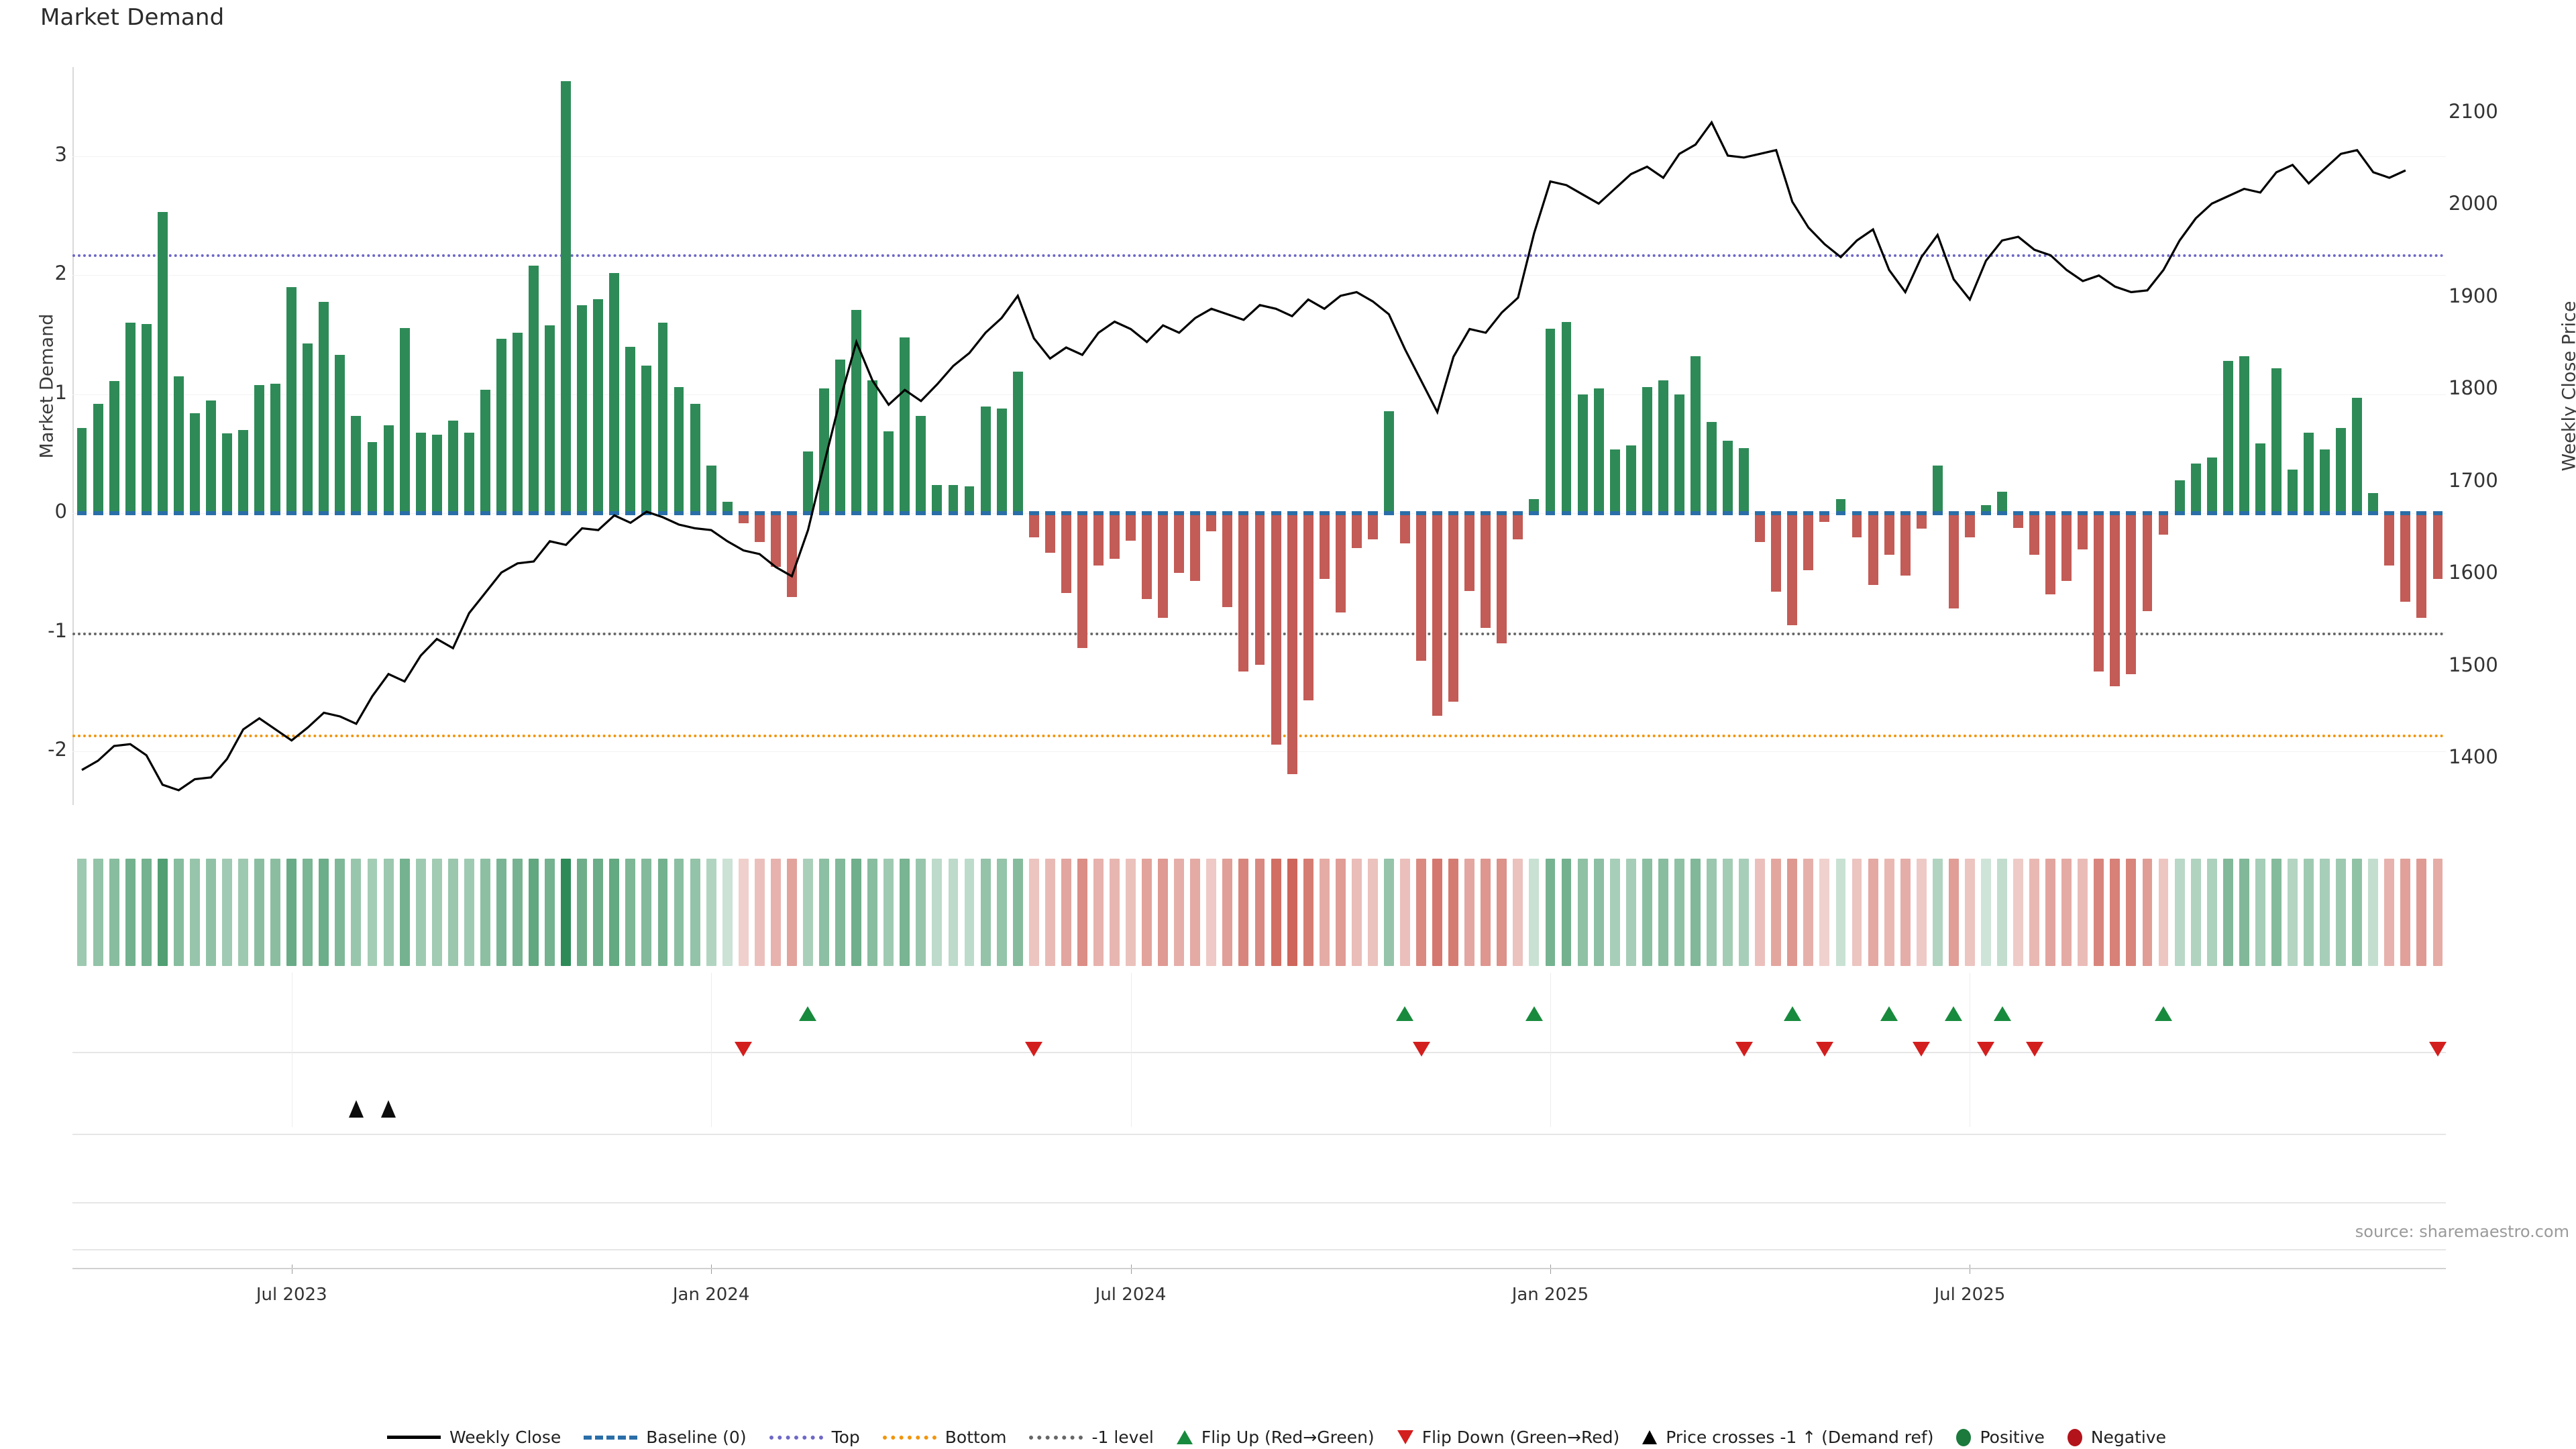 The image size is (2576, 1449). I want to click on legend-item: Weekly Close, so click(473, 1437).